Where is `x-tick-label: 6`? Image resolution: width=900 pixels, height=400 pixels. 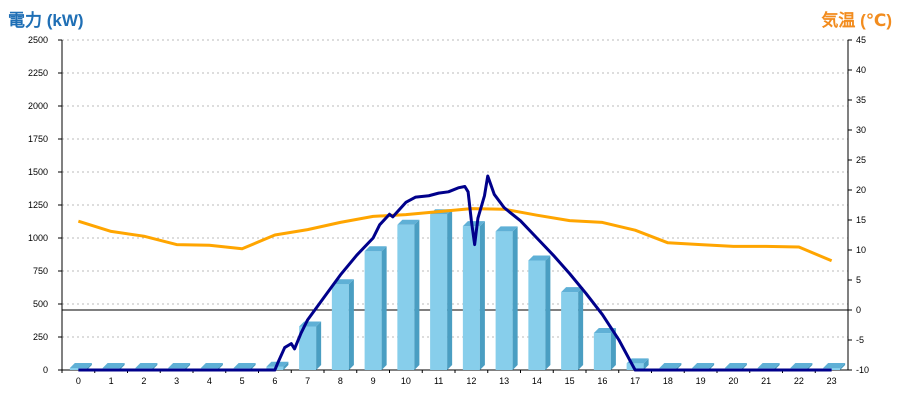
x-tick-label: 6 is located at coordinates (274, 381).